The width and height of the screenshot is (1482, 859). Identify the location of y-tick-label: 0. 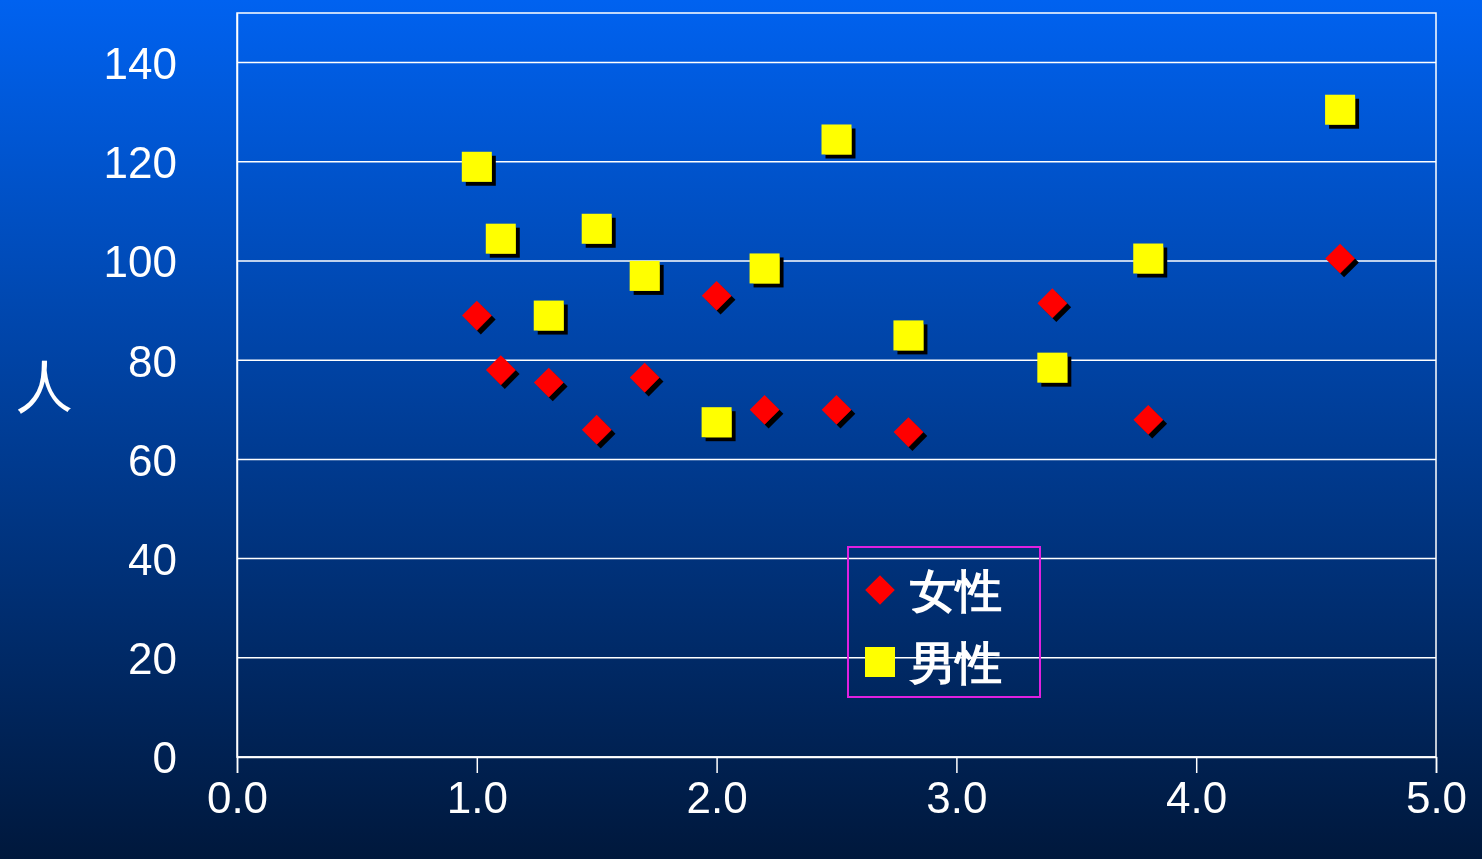
(164, 758).